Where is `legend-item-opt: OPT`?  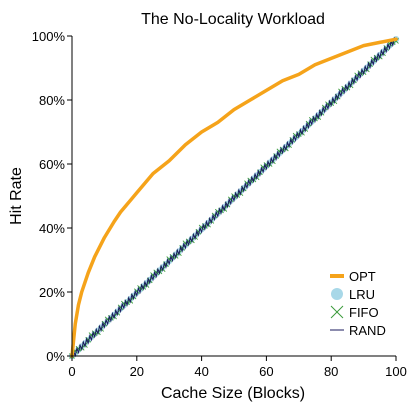 legend-item-opt: OPT is located at coordinates (353, 276).